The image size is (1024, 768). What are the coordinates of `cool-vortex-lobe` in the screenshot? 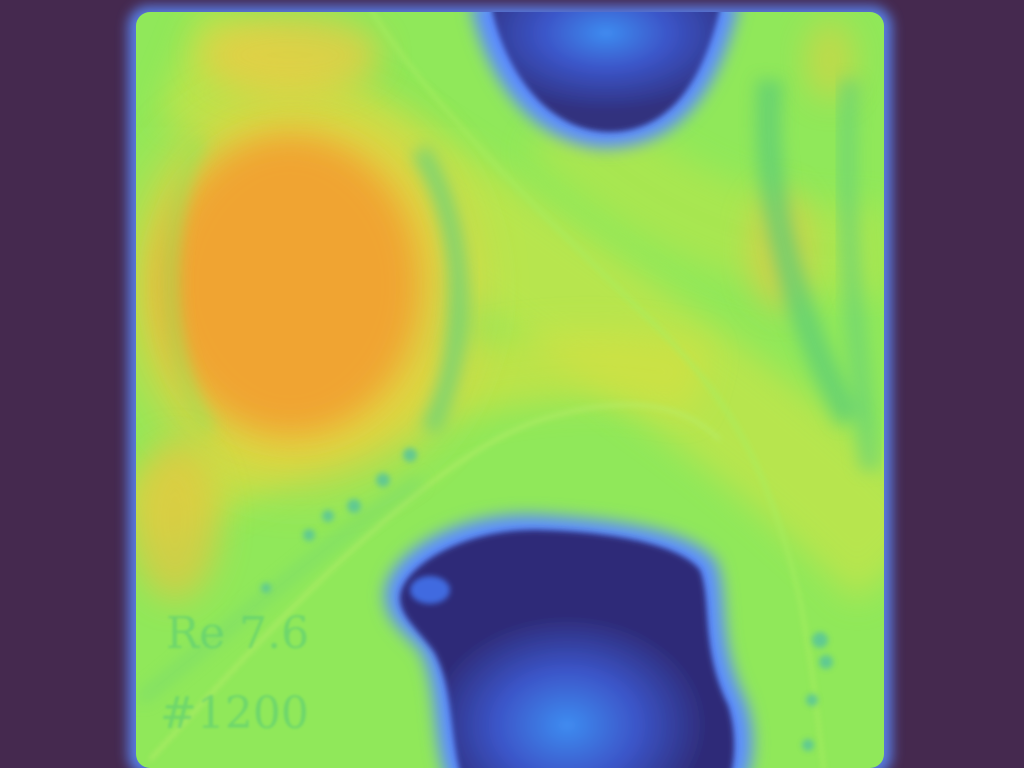 It's located at (430, 590).